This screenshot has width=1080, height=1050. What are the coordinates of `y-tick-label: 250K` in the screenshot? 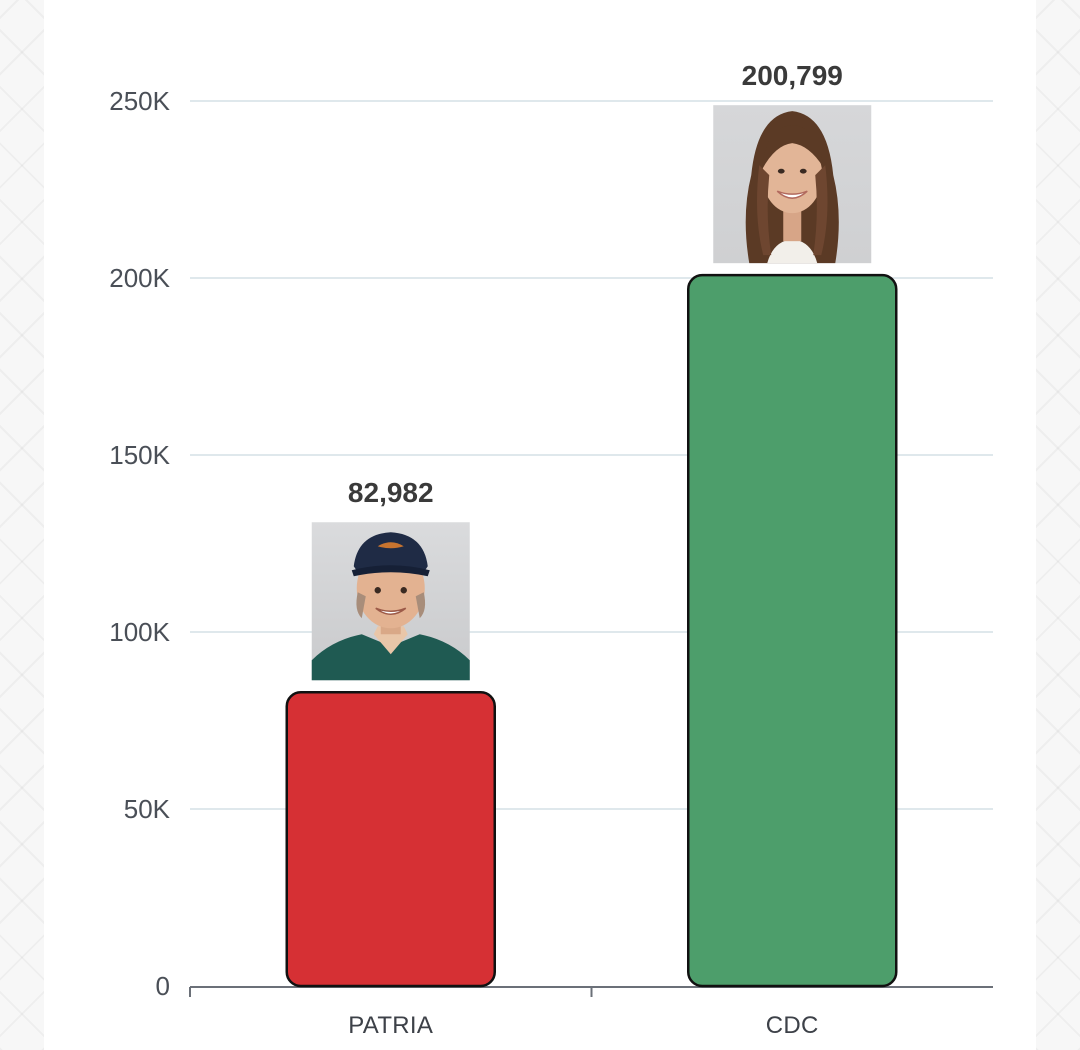 It's located at (139, 101).